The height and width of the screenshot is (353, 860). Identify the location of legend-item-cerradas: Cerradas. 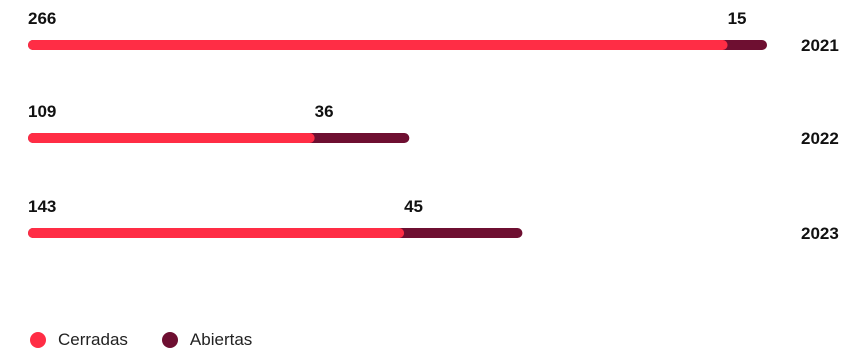
(79, 340).